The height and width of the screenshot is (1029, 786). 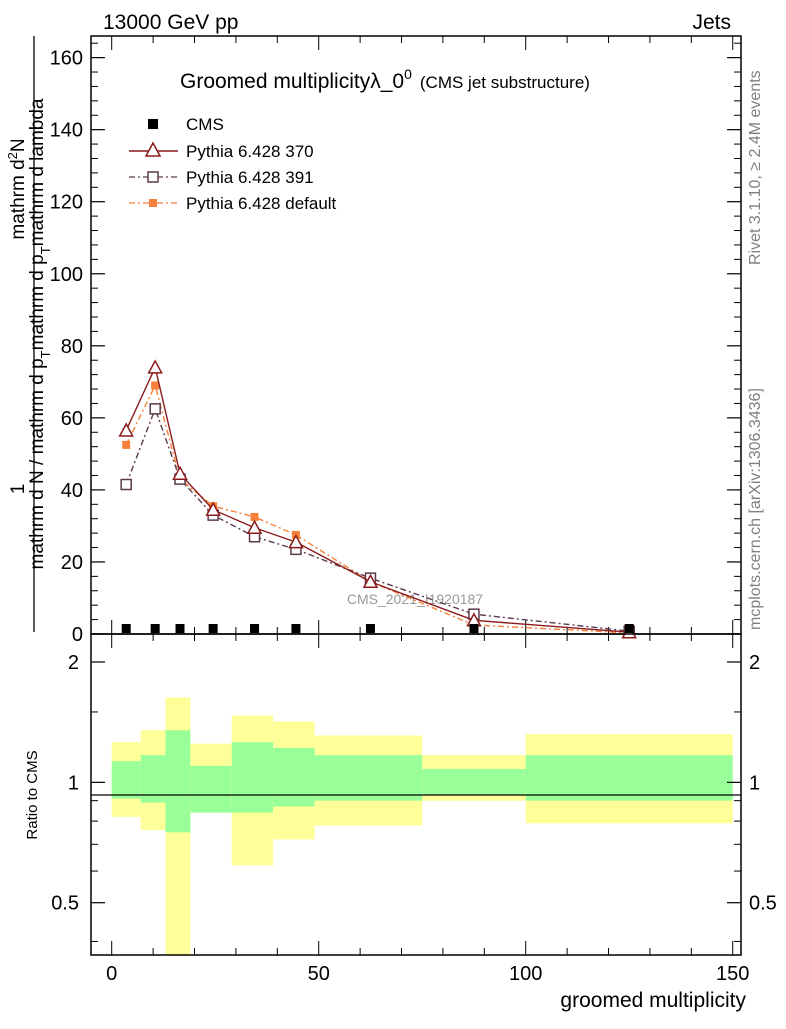 What do you see at coordinates (32, 794) in the screenshot?
I see `ratio-y-label: Ratio to CMS` at bounding box center [32, 794].